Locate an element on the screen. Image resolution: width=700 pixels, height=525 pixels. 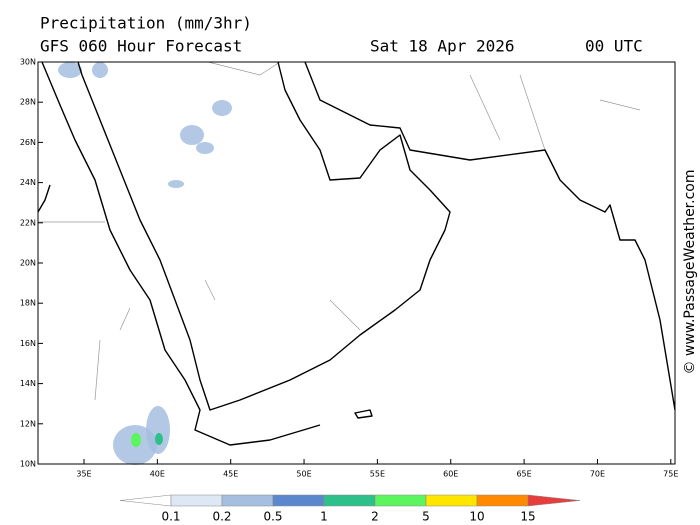
lon-label: 35E is located at coordinates (83, 474).